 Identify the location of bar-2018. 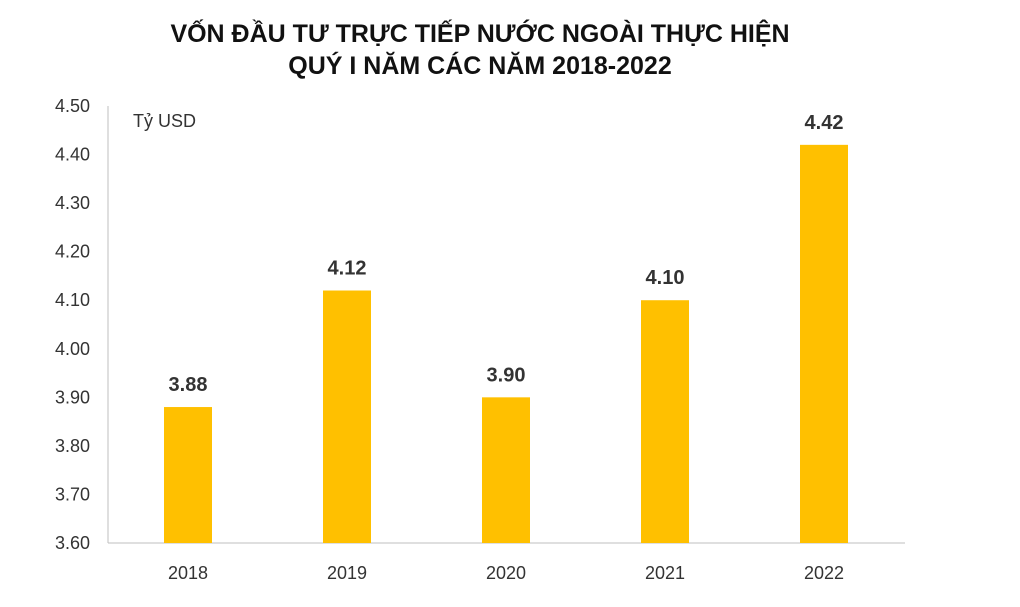
(188, 475).